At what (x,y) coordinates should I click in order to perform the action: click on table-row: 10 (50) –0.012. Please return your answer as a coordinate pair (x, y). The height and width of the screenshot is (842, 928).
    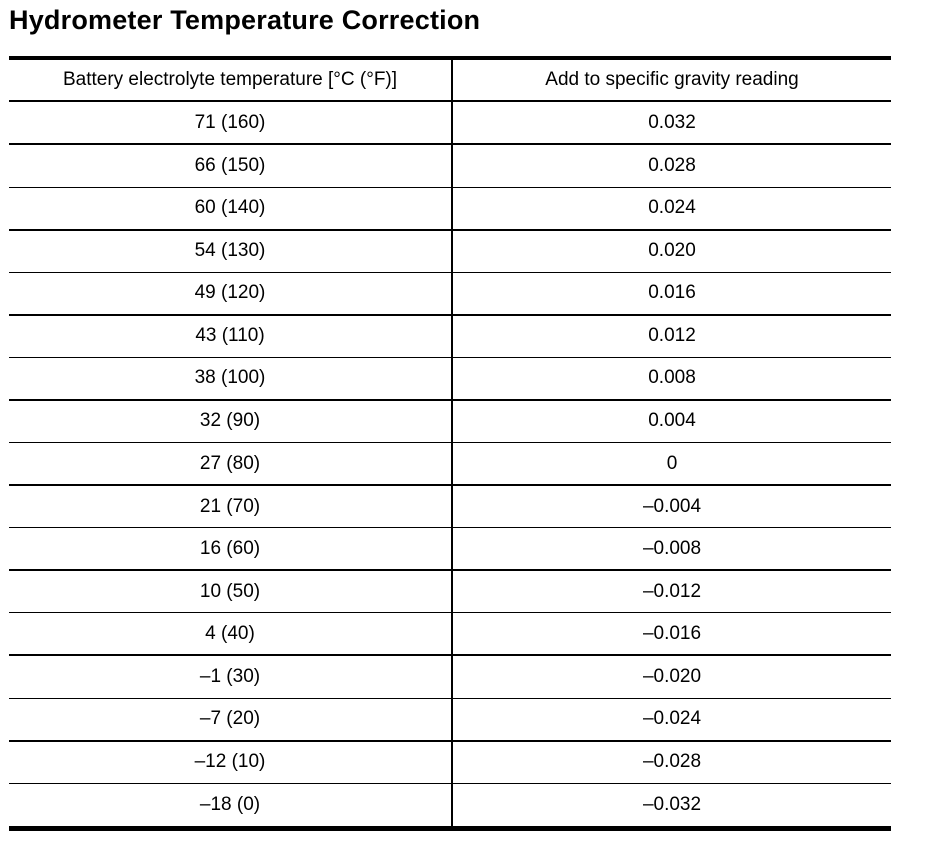
    Looking at the image, I should click on (450, 592).